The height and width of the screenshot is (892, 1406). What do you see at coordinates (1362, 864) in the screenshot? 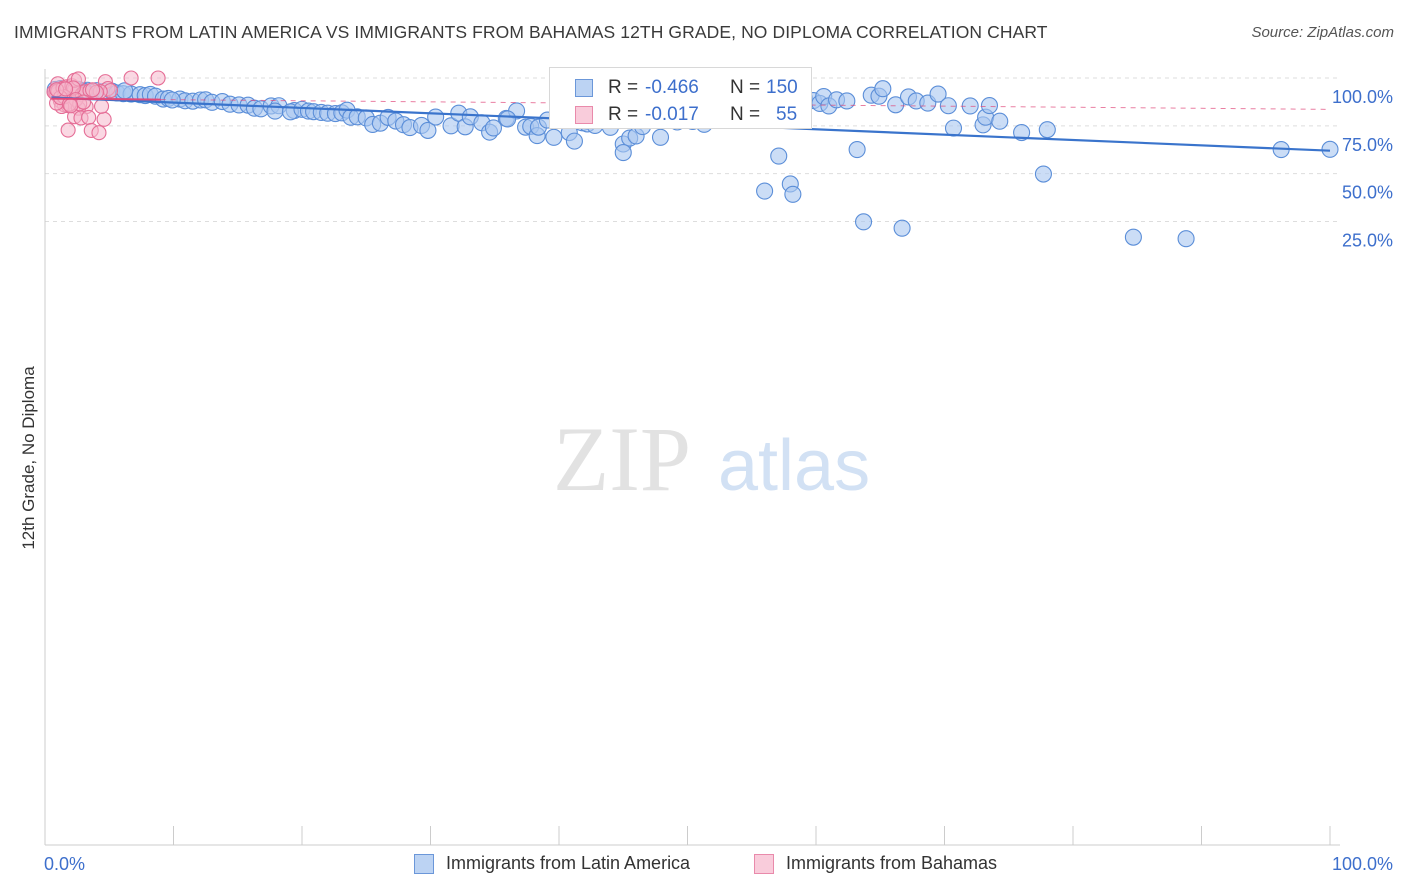
I see `x-tick-label: 100.0%` at bounding box center [1362, 864].